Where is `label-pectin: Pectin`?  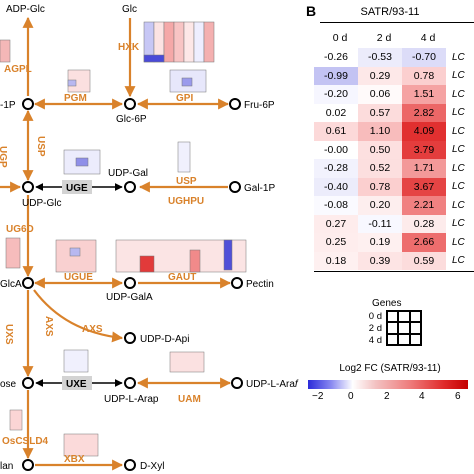
label-pectin: Pectin is located at coordinates (260, 284).